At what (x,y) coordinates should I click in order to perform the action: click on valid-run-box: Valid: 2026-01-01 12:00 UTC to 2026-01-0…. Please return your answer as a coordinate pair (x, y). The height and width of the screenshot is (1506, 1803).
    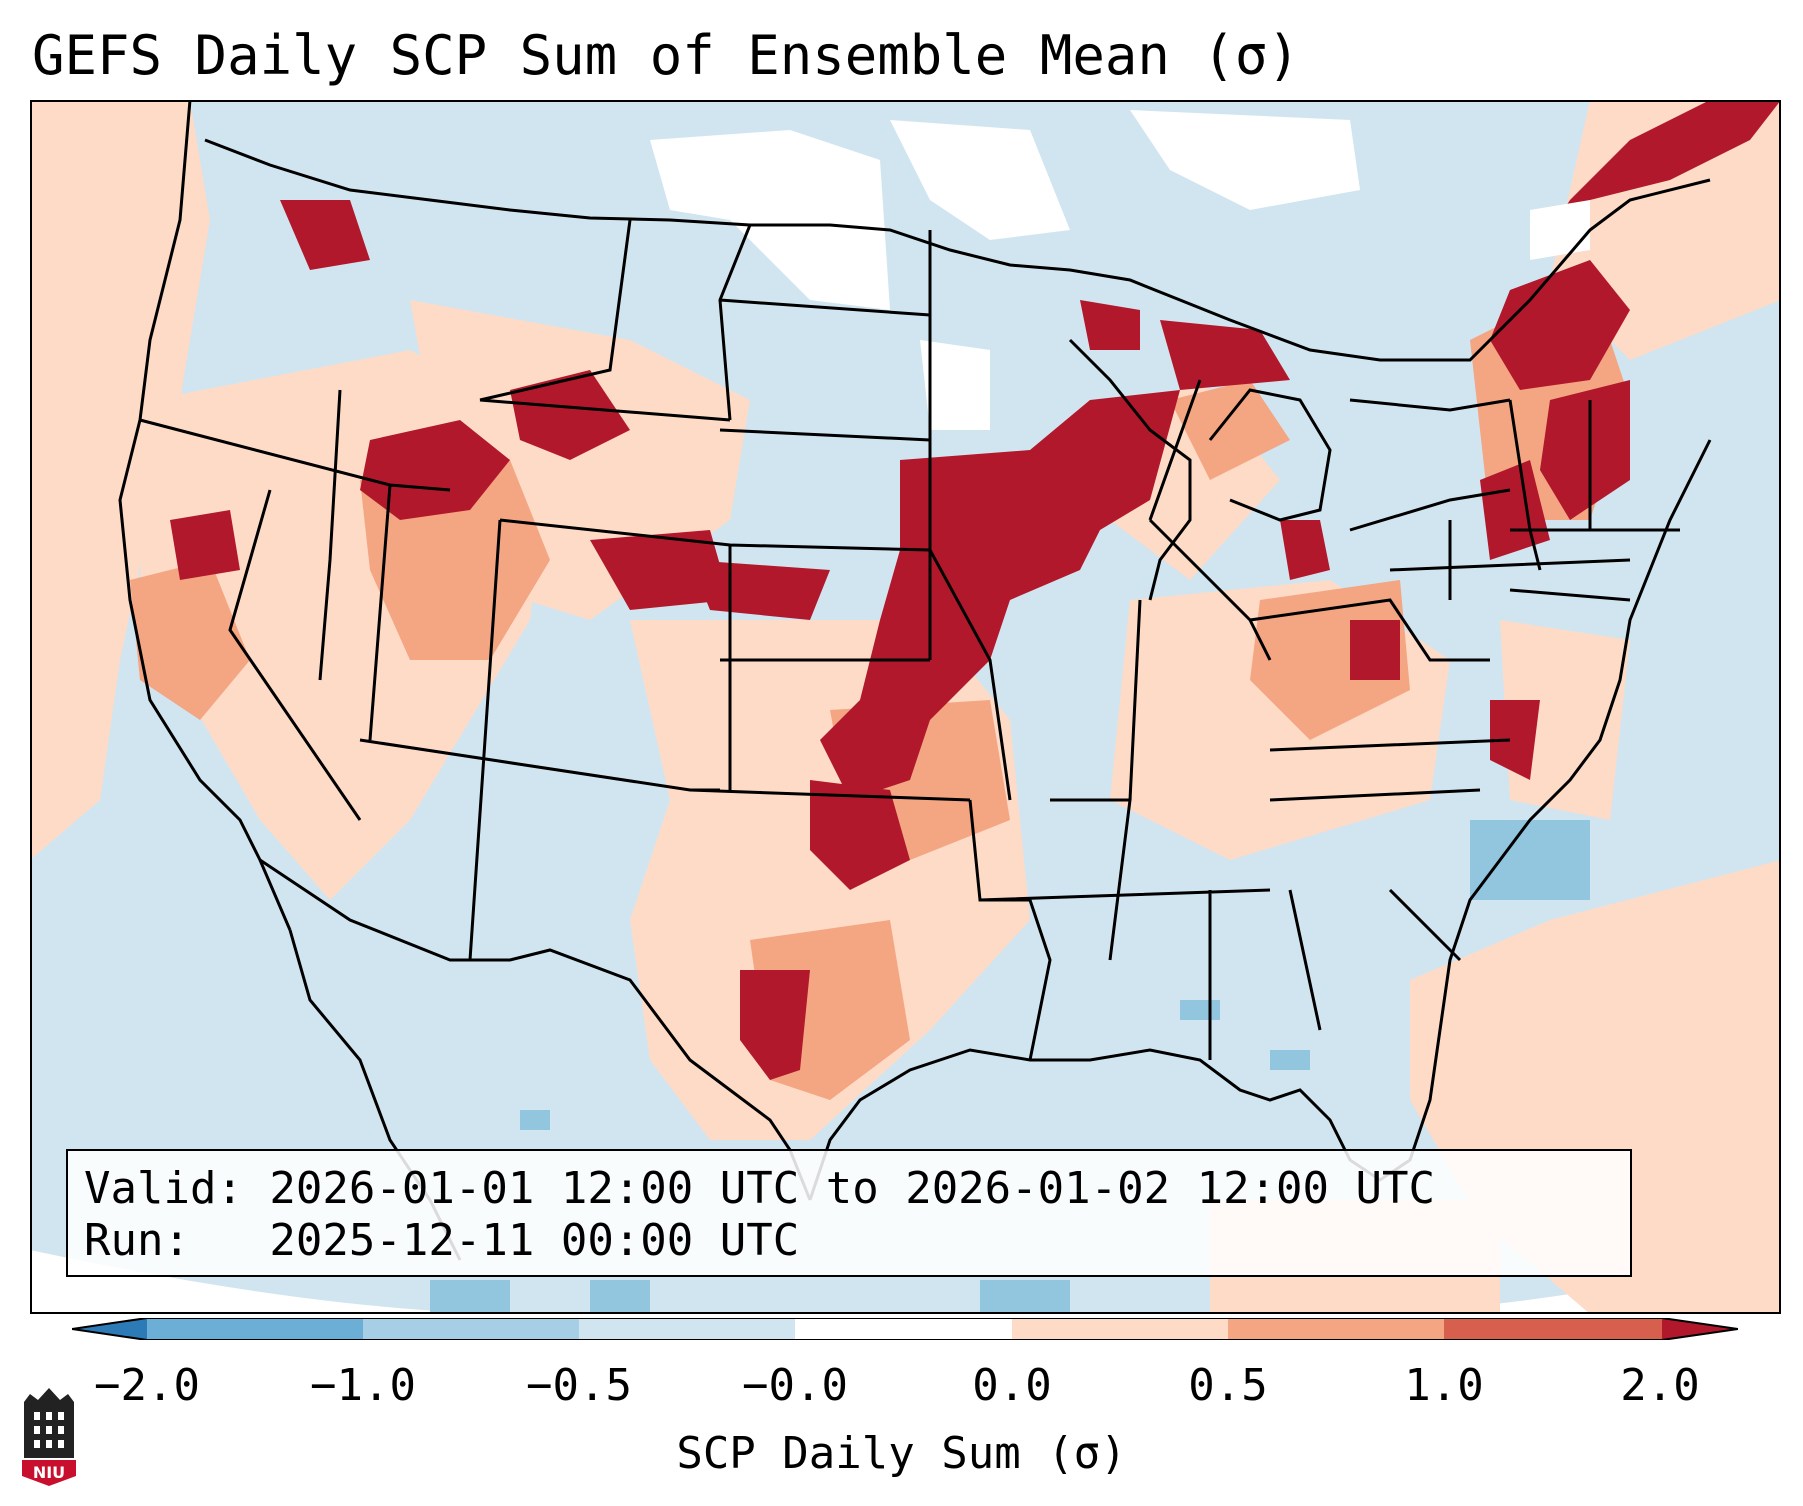
    Looking at the image, I should click on (849, 1213).